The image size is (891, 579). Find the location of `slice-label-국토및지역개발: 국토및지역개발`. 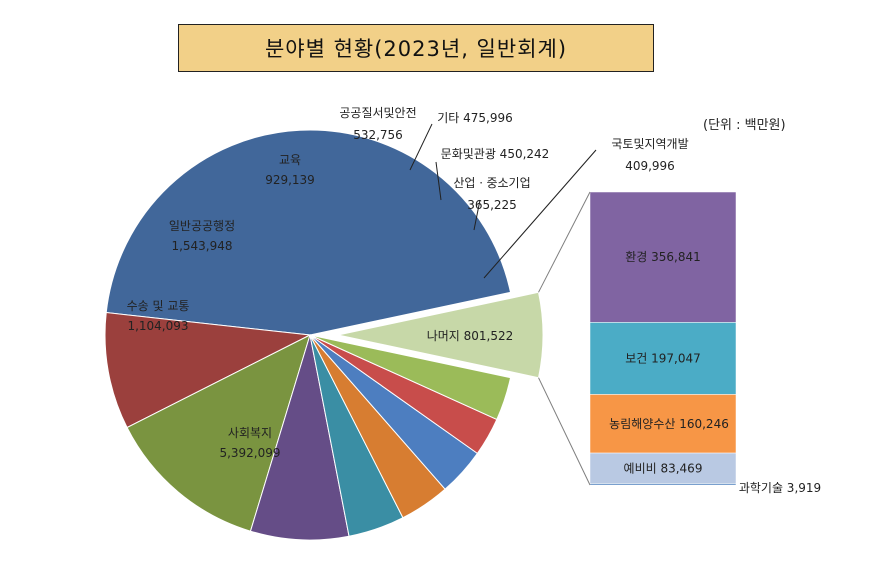

slice-label-국토및지역개발: 국토및지역개발 is located at coordinates (649, 144).